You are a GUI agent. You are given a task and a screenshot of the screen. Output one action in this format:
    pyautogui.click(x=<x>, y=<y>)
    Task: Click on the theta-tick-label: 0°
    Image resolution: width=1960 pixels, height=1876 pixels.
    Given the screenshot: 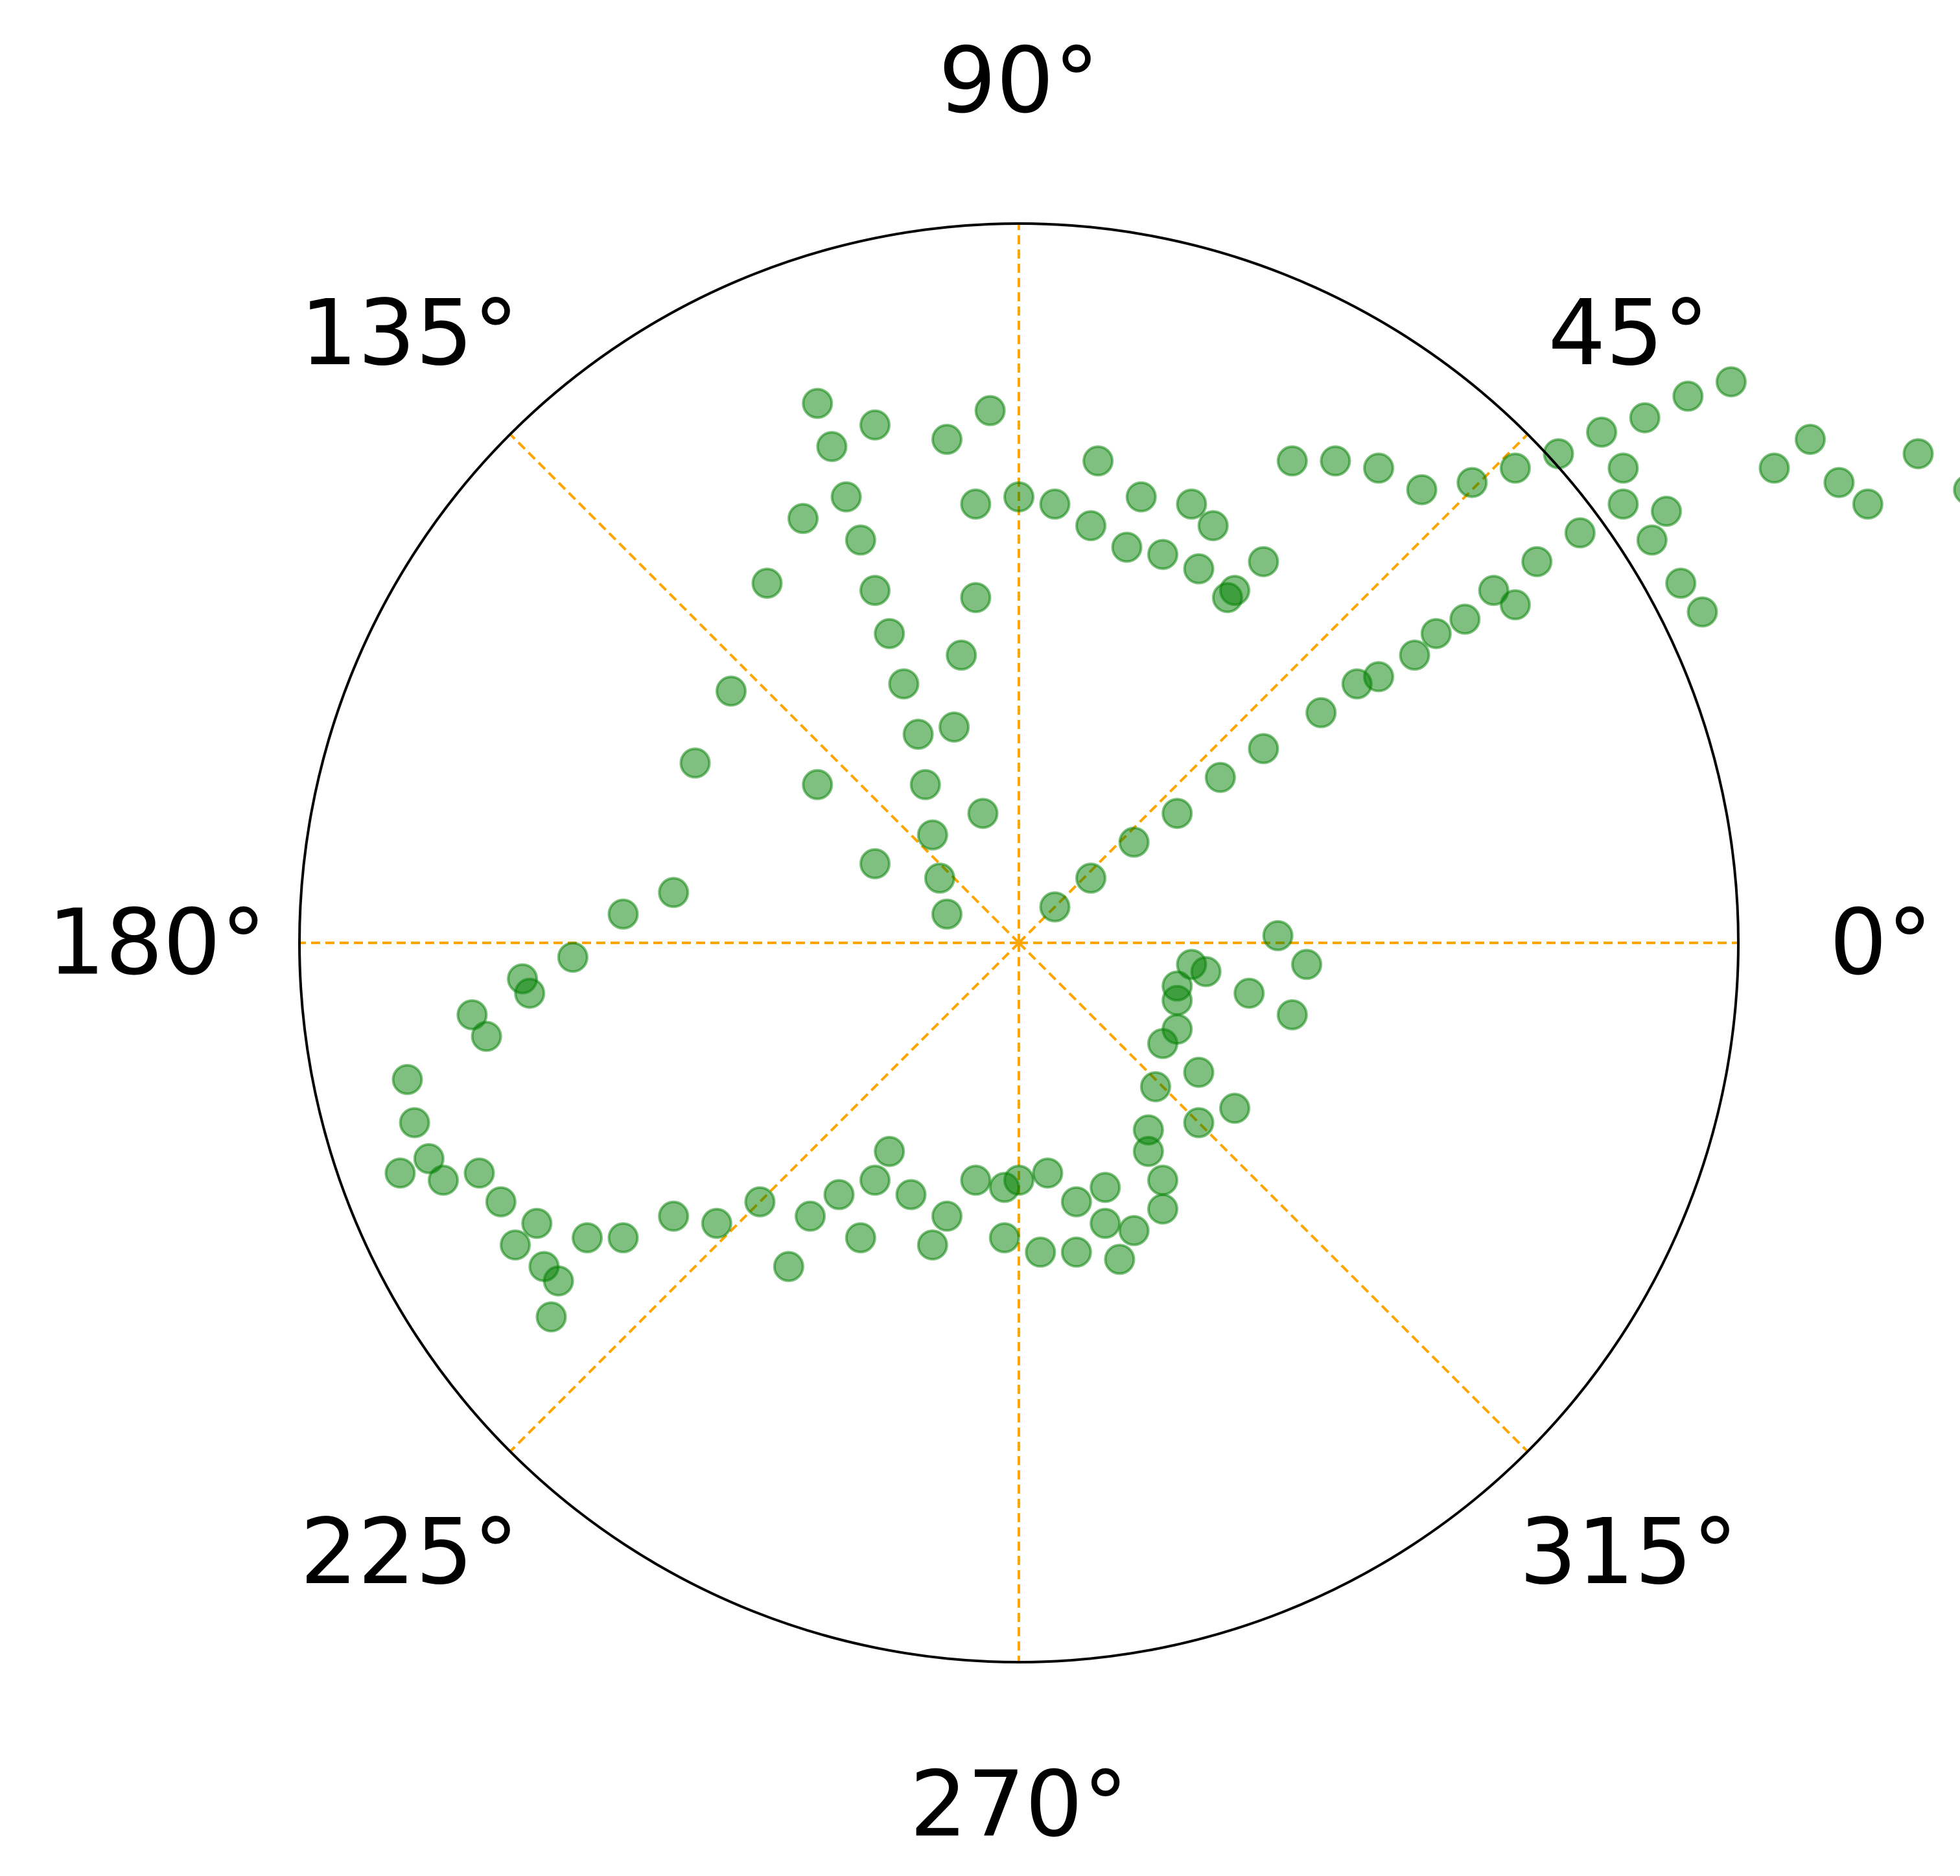 What is the action you would take?
    pyautogui.click(x=1880, y=943)
    